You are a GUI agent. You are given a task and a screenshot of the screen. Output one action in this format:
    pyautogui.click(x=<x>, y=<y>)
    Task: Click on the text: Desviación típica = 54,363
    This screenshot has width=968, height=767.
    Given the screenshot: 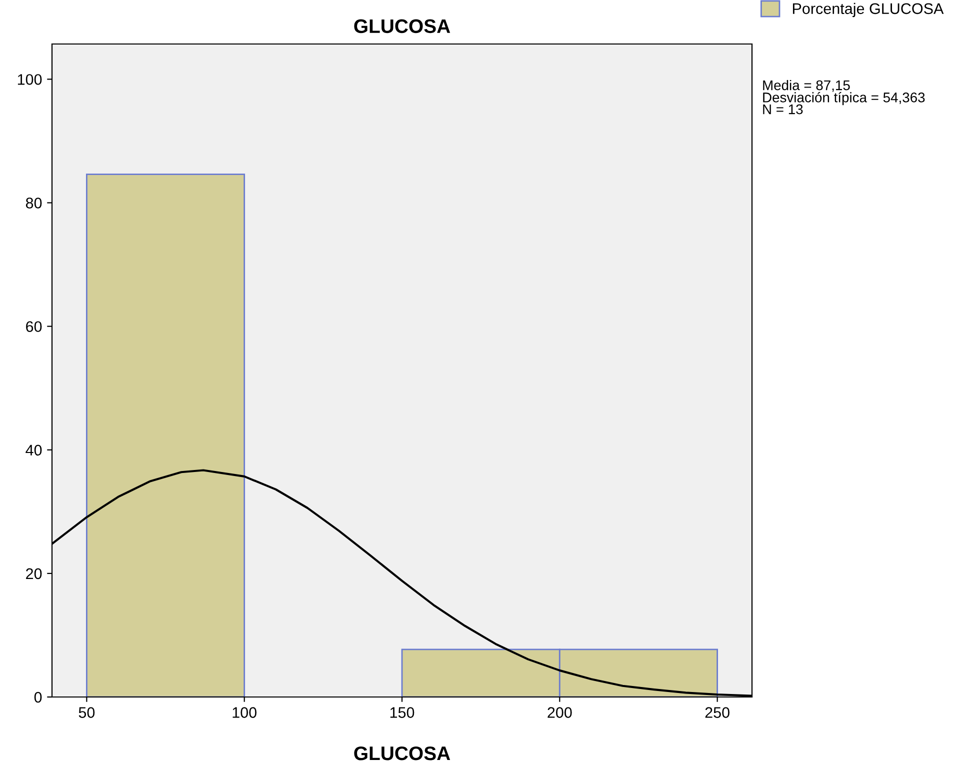 What is the action you would take?
    pyautogui.click(x=844, y=99)
    